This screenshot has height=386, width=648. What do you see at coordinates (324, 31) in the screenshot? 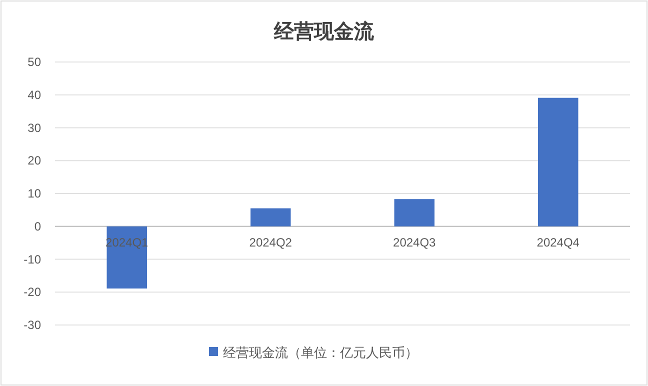
I see `chart-title: 经营现金流` at bounding box center [324, 31].